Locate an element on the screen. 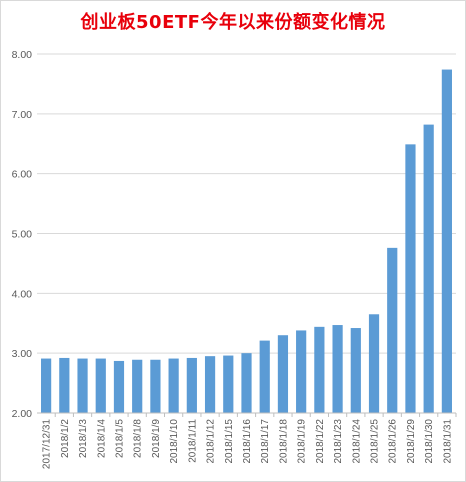 Image resolution: width=466 pixels, height=482 pixels. x-tick-label: 2018/1/8 is located at coordinates (138, 438).